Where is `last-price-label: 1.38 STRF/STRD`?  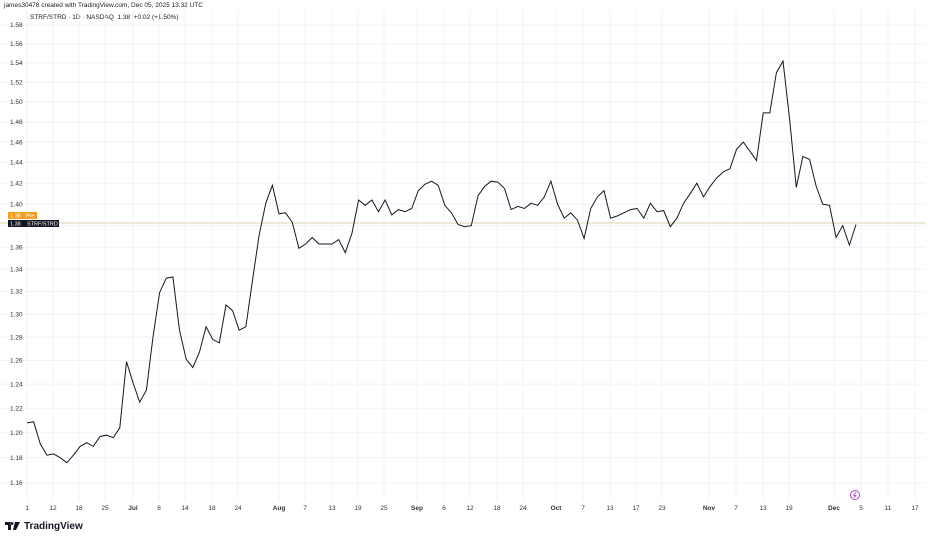
last-price-label: 1.38 STRF/STRD is located at coordinates (33, 224).